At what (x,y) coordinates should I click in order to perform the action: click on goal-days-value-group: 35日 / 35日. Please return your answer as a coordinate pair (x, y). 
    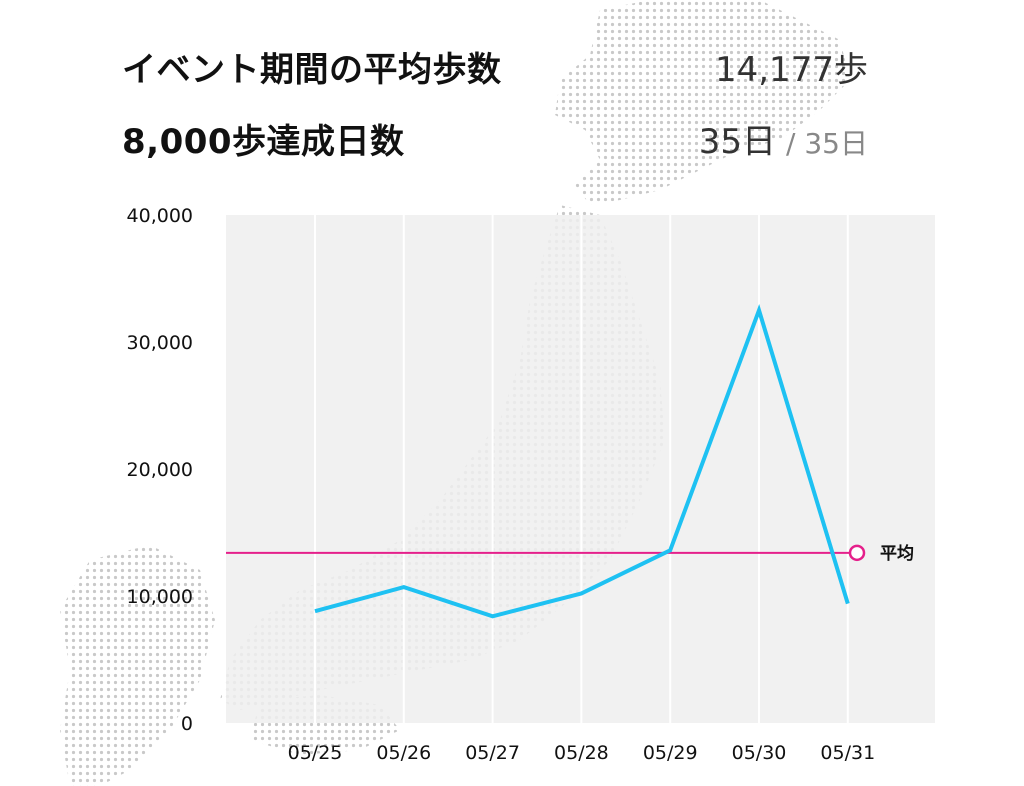
    Looking at the image, I should click on (783, 138).